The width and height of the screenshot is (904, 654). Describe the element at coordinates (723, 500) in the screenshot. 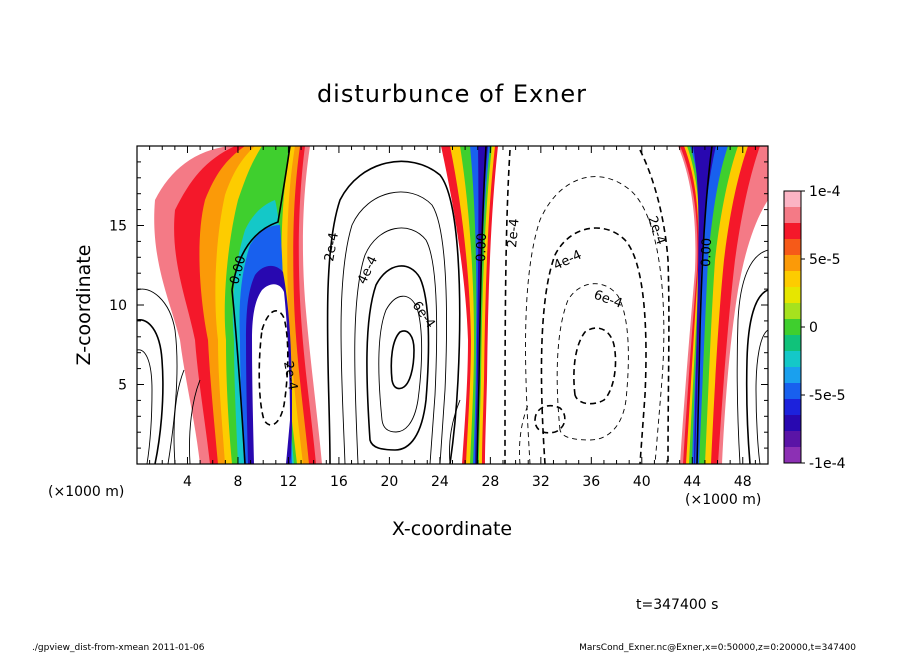

I see `y-unit-label: (×1000 m)` at that location.